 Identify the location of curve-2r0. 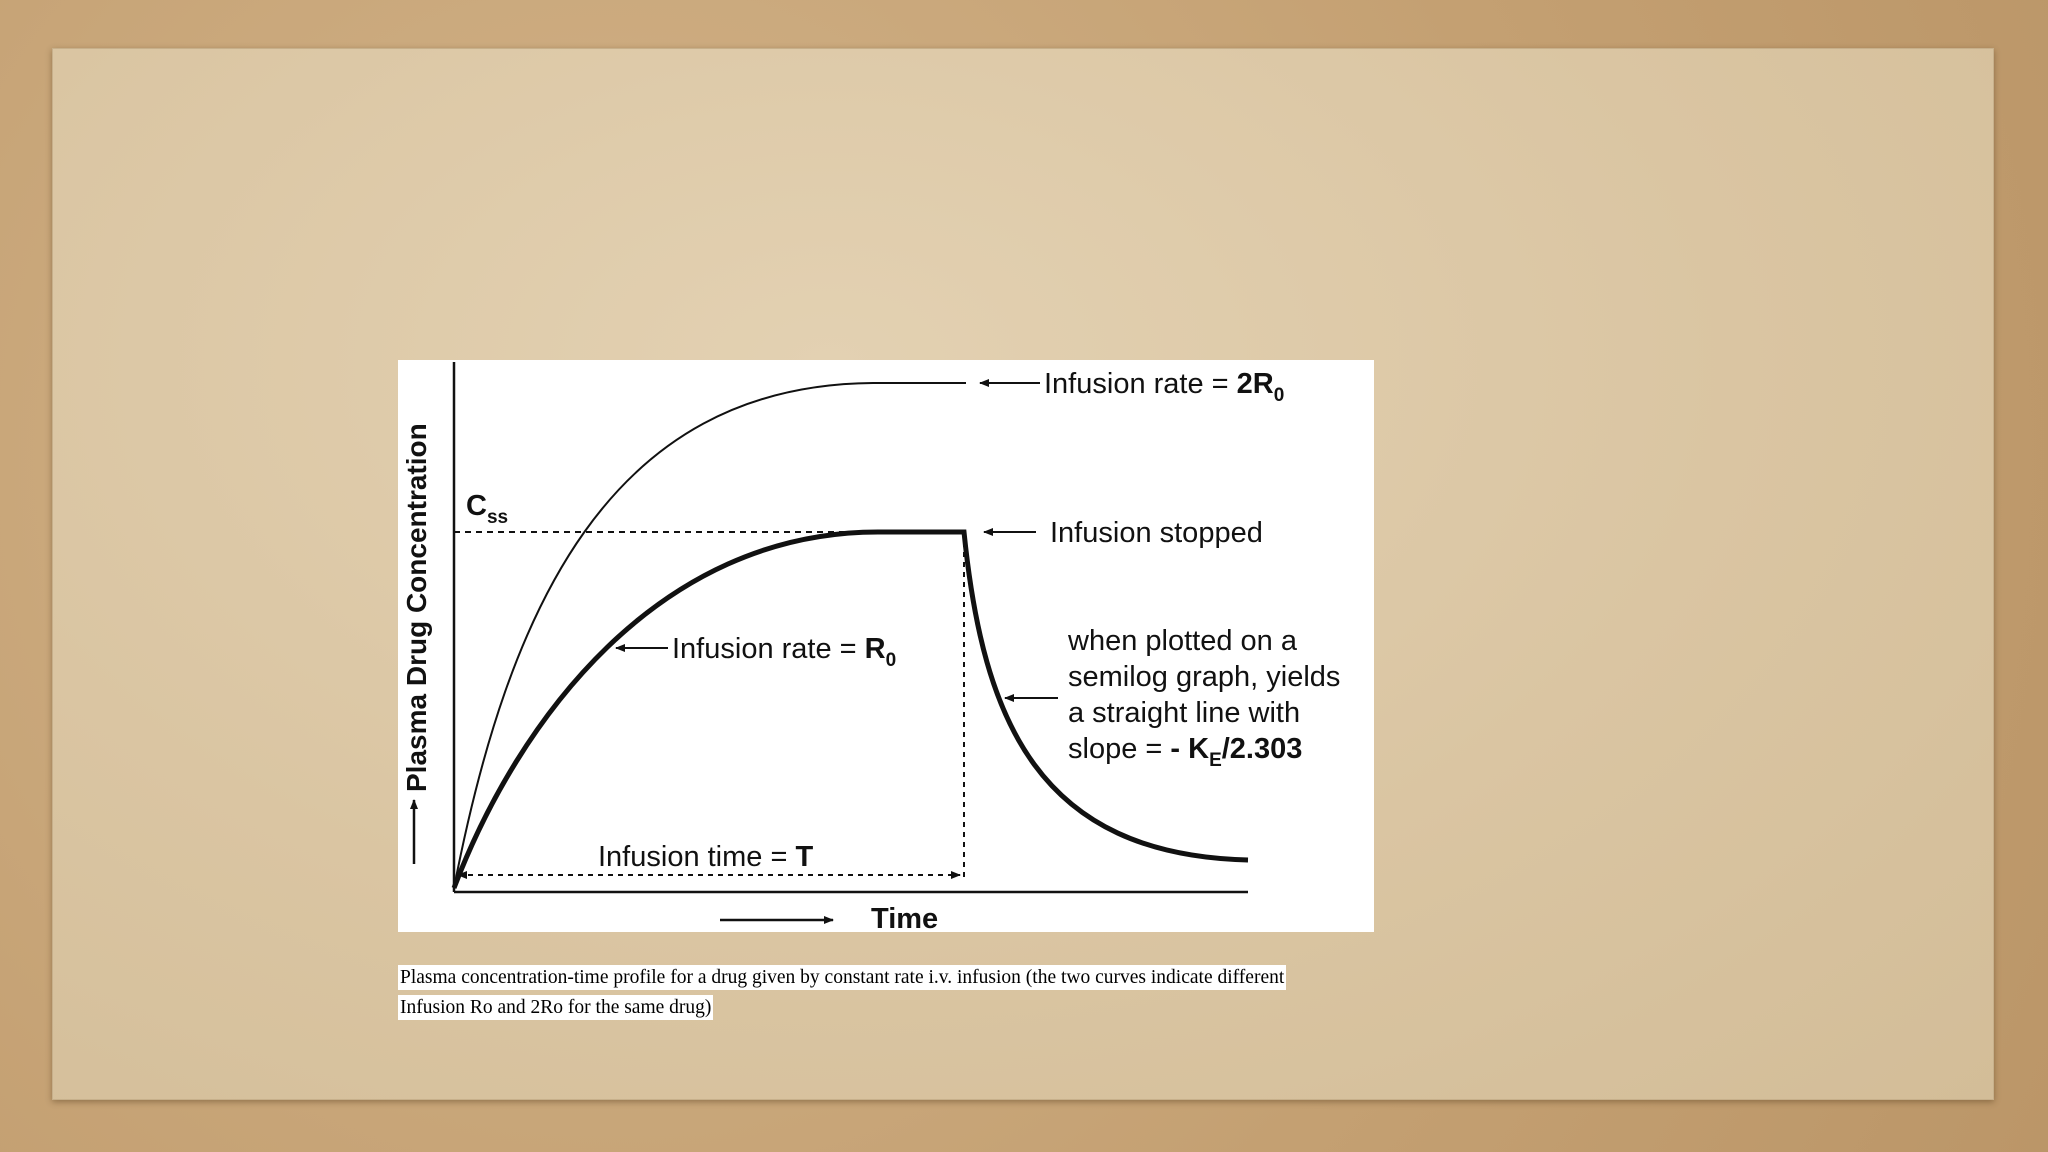
(709, 635).